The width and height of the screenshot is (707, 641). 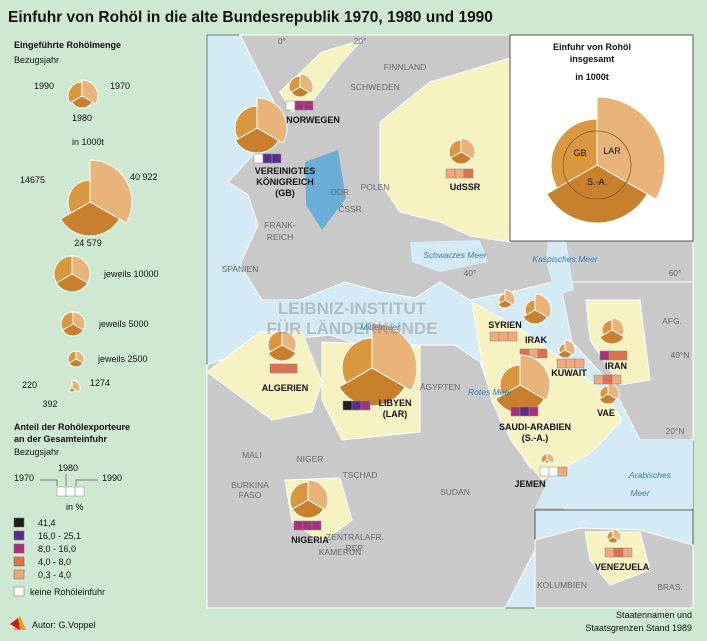 I want to click on label: 220, so click(x=29, y=385).